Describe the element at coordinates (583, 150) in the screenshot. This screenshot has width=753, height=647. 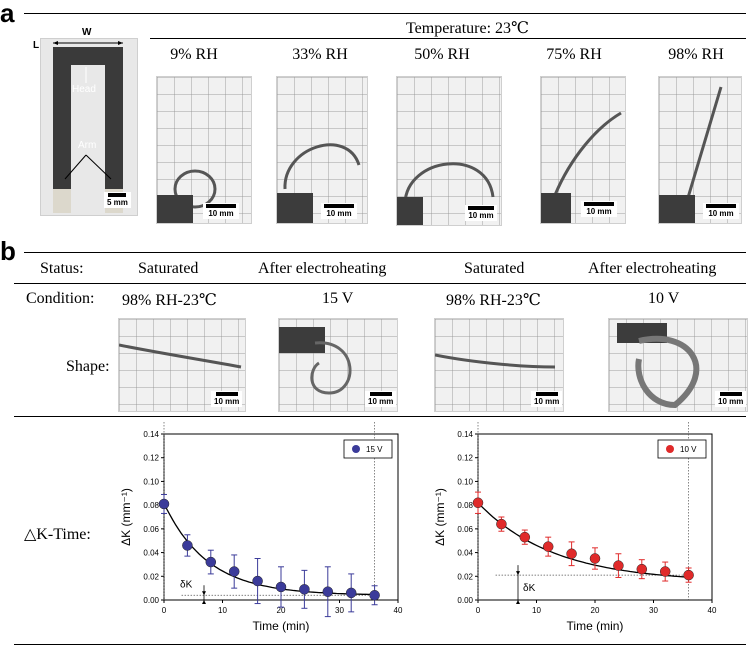
I see `rh-photo-75: 10 mm` at that location.